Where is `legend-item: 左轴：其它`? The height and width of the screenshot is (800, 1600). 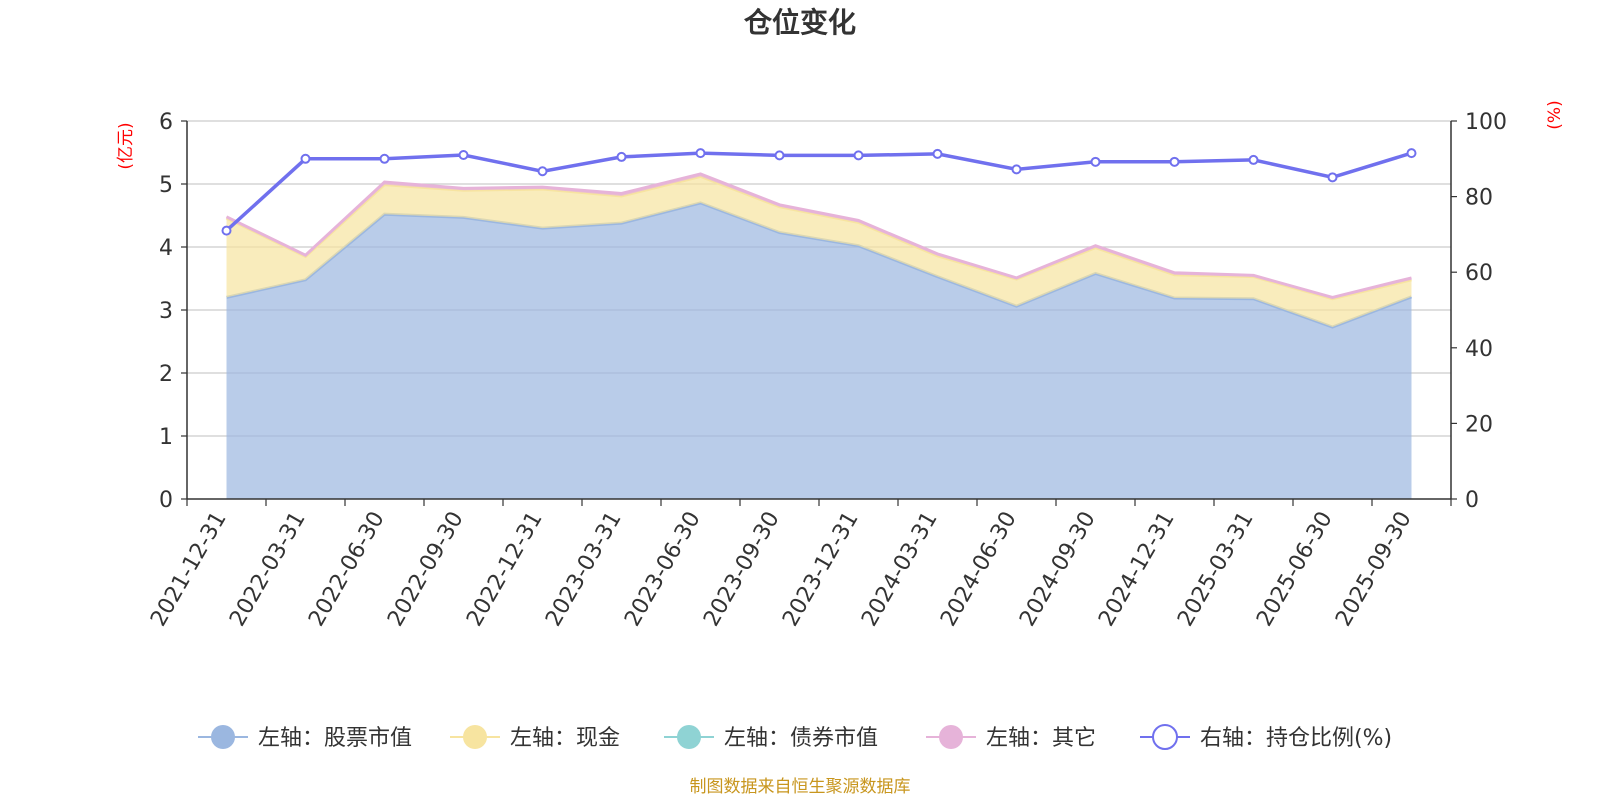
legend-item: 左轴：其它 is located at coordinates (1011, 738).